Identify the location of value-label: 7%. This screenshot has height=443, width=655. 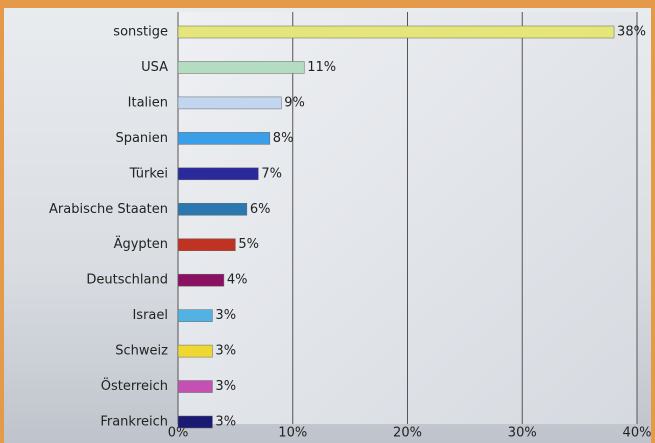
(271, 173).